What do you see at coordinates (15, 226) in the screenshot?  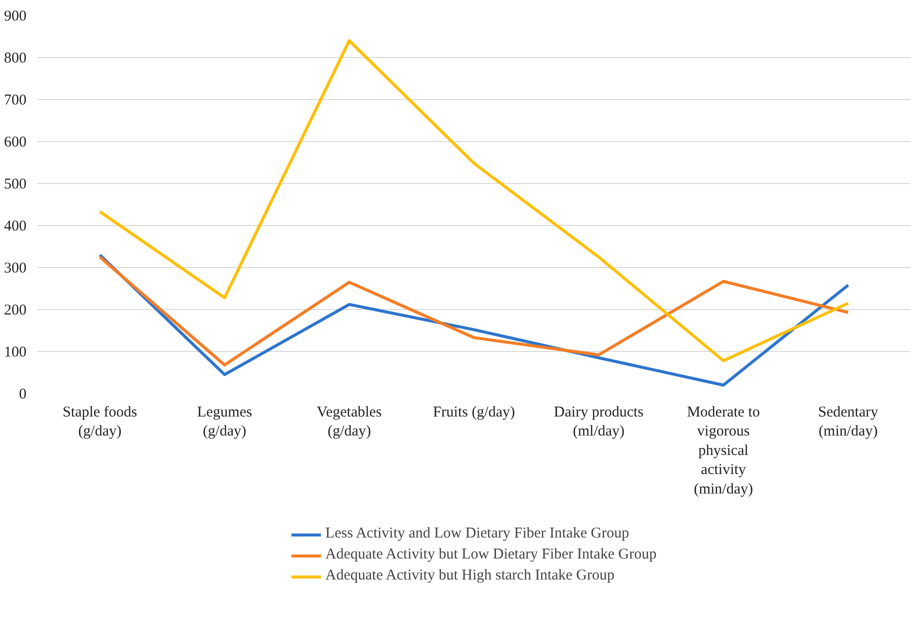 I see `y-tick-label: 400` at bounding box center [15, 226].